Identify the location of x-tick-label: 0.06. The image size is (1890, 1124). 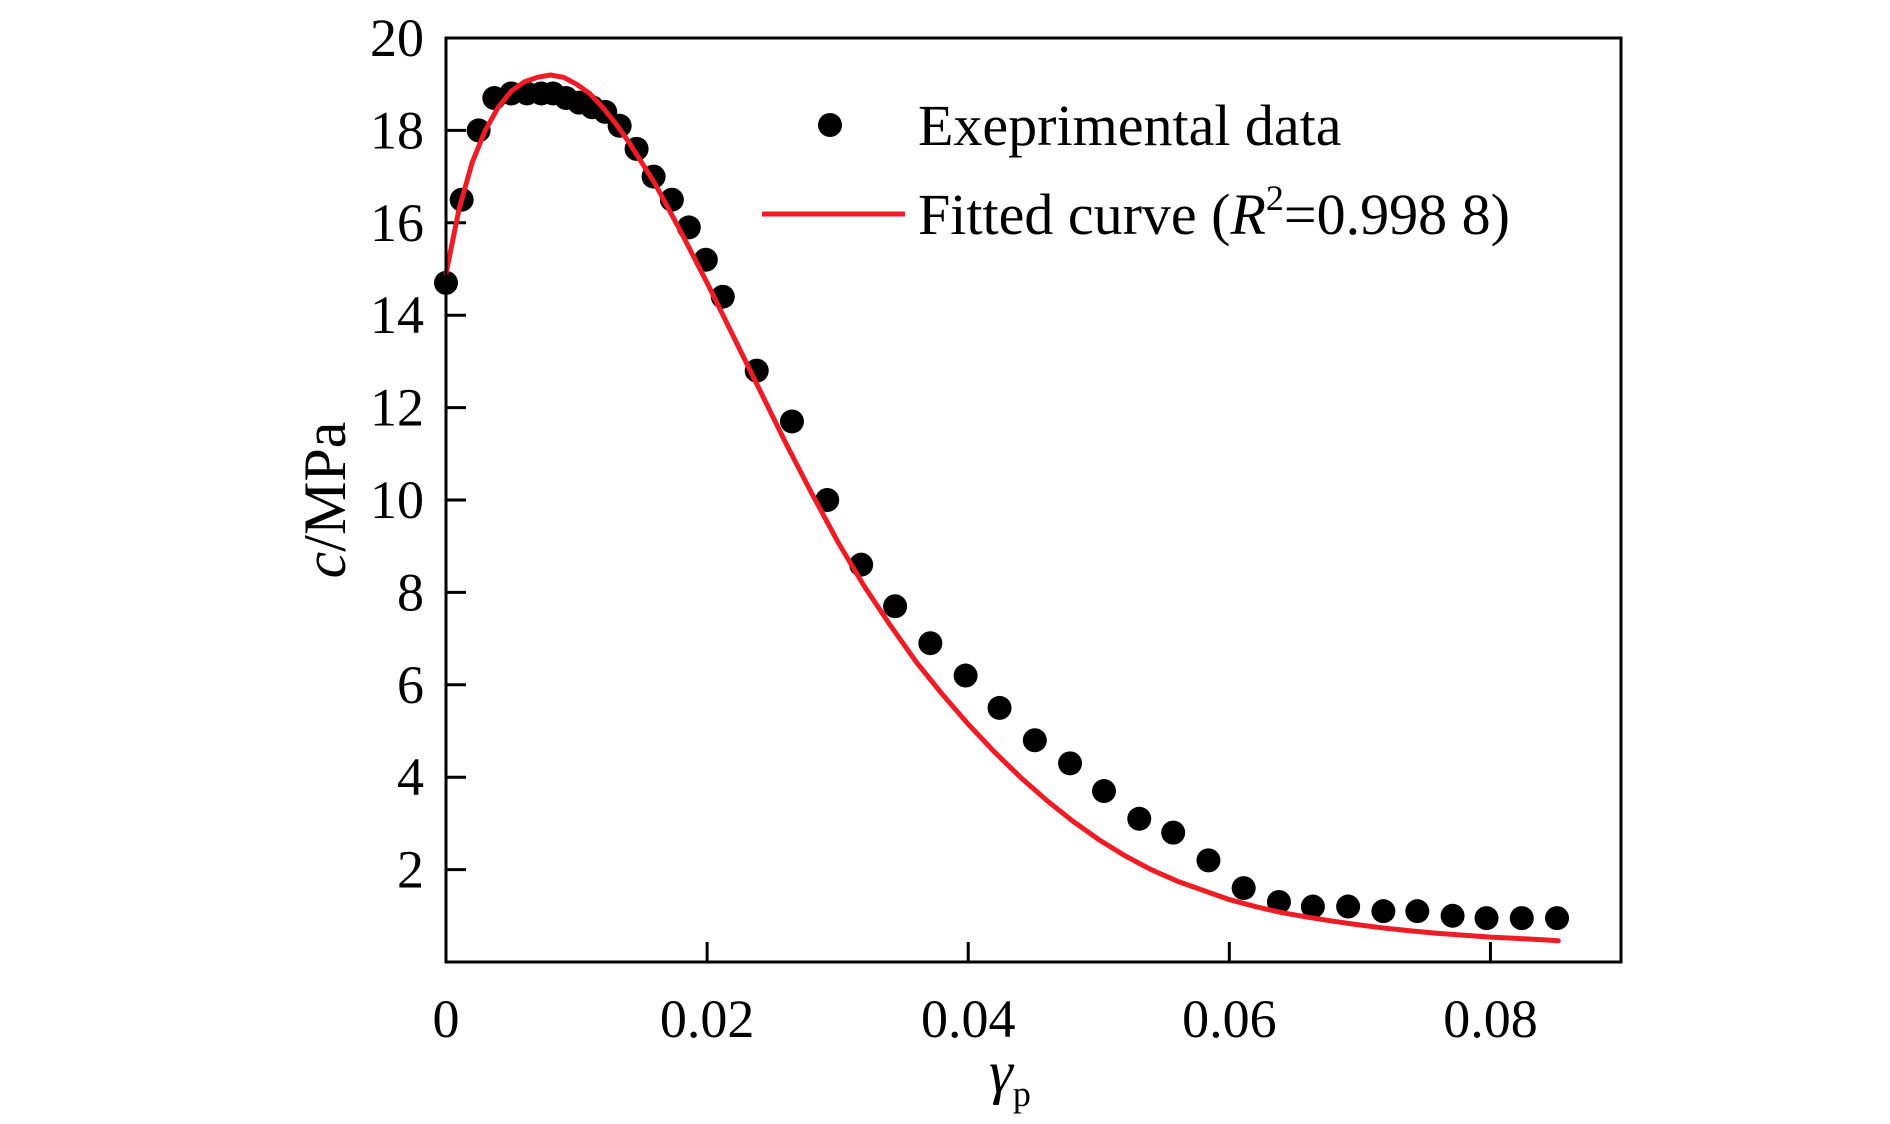
(1229, 1019).